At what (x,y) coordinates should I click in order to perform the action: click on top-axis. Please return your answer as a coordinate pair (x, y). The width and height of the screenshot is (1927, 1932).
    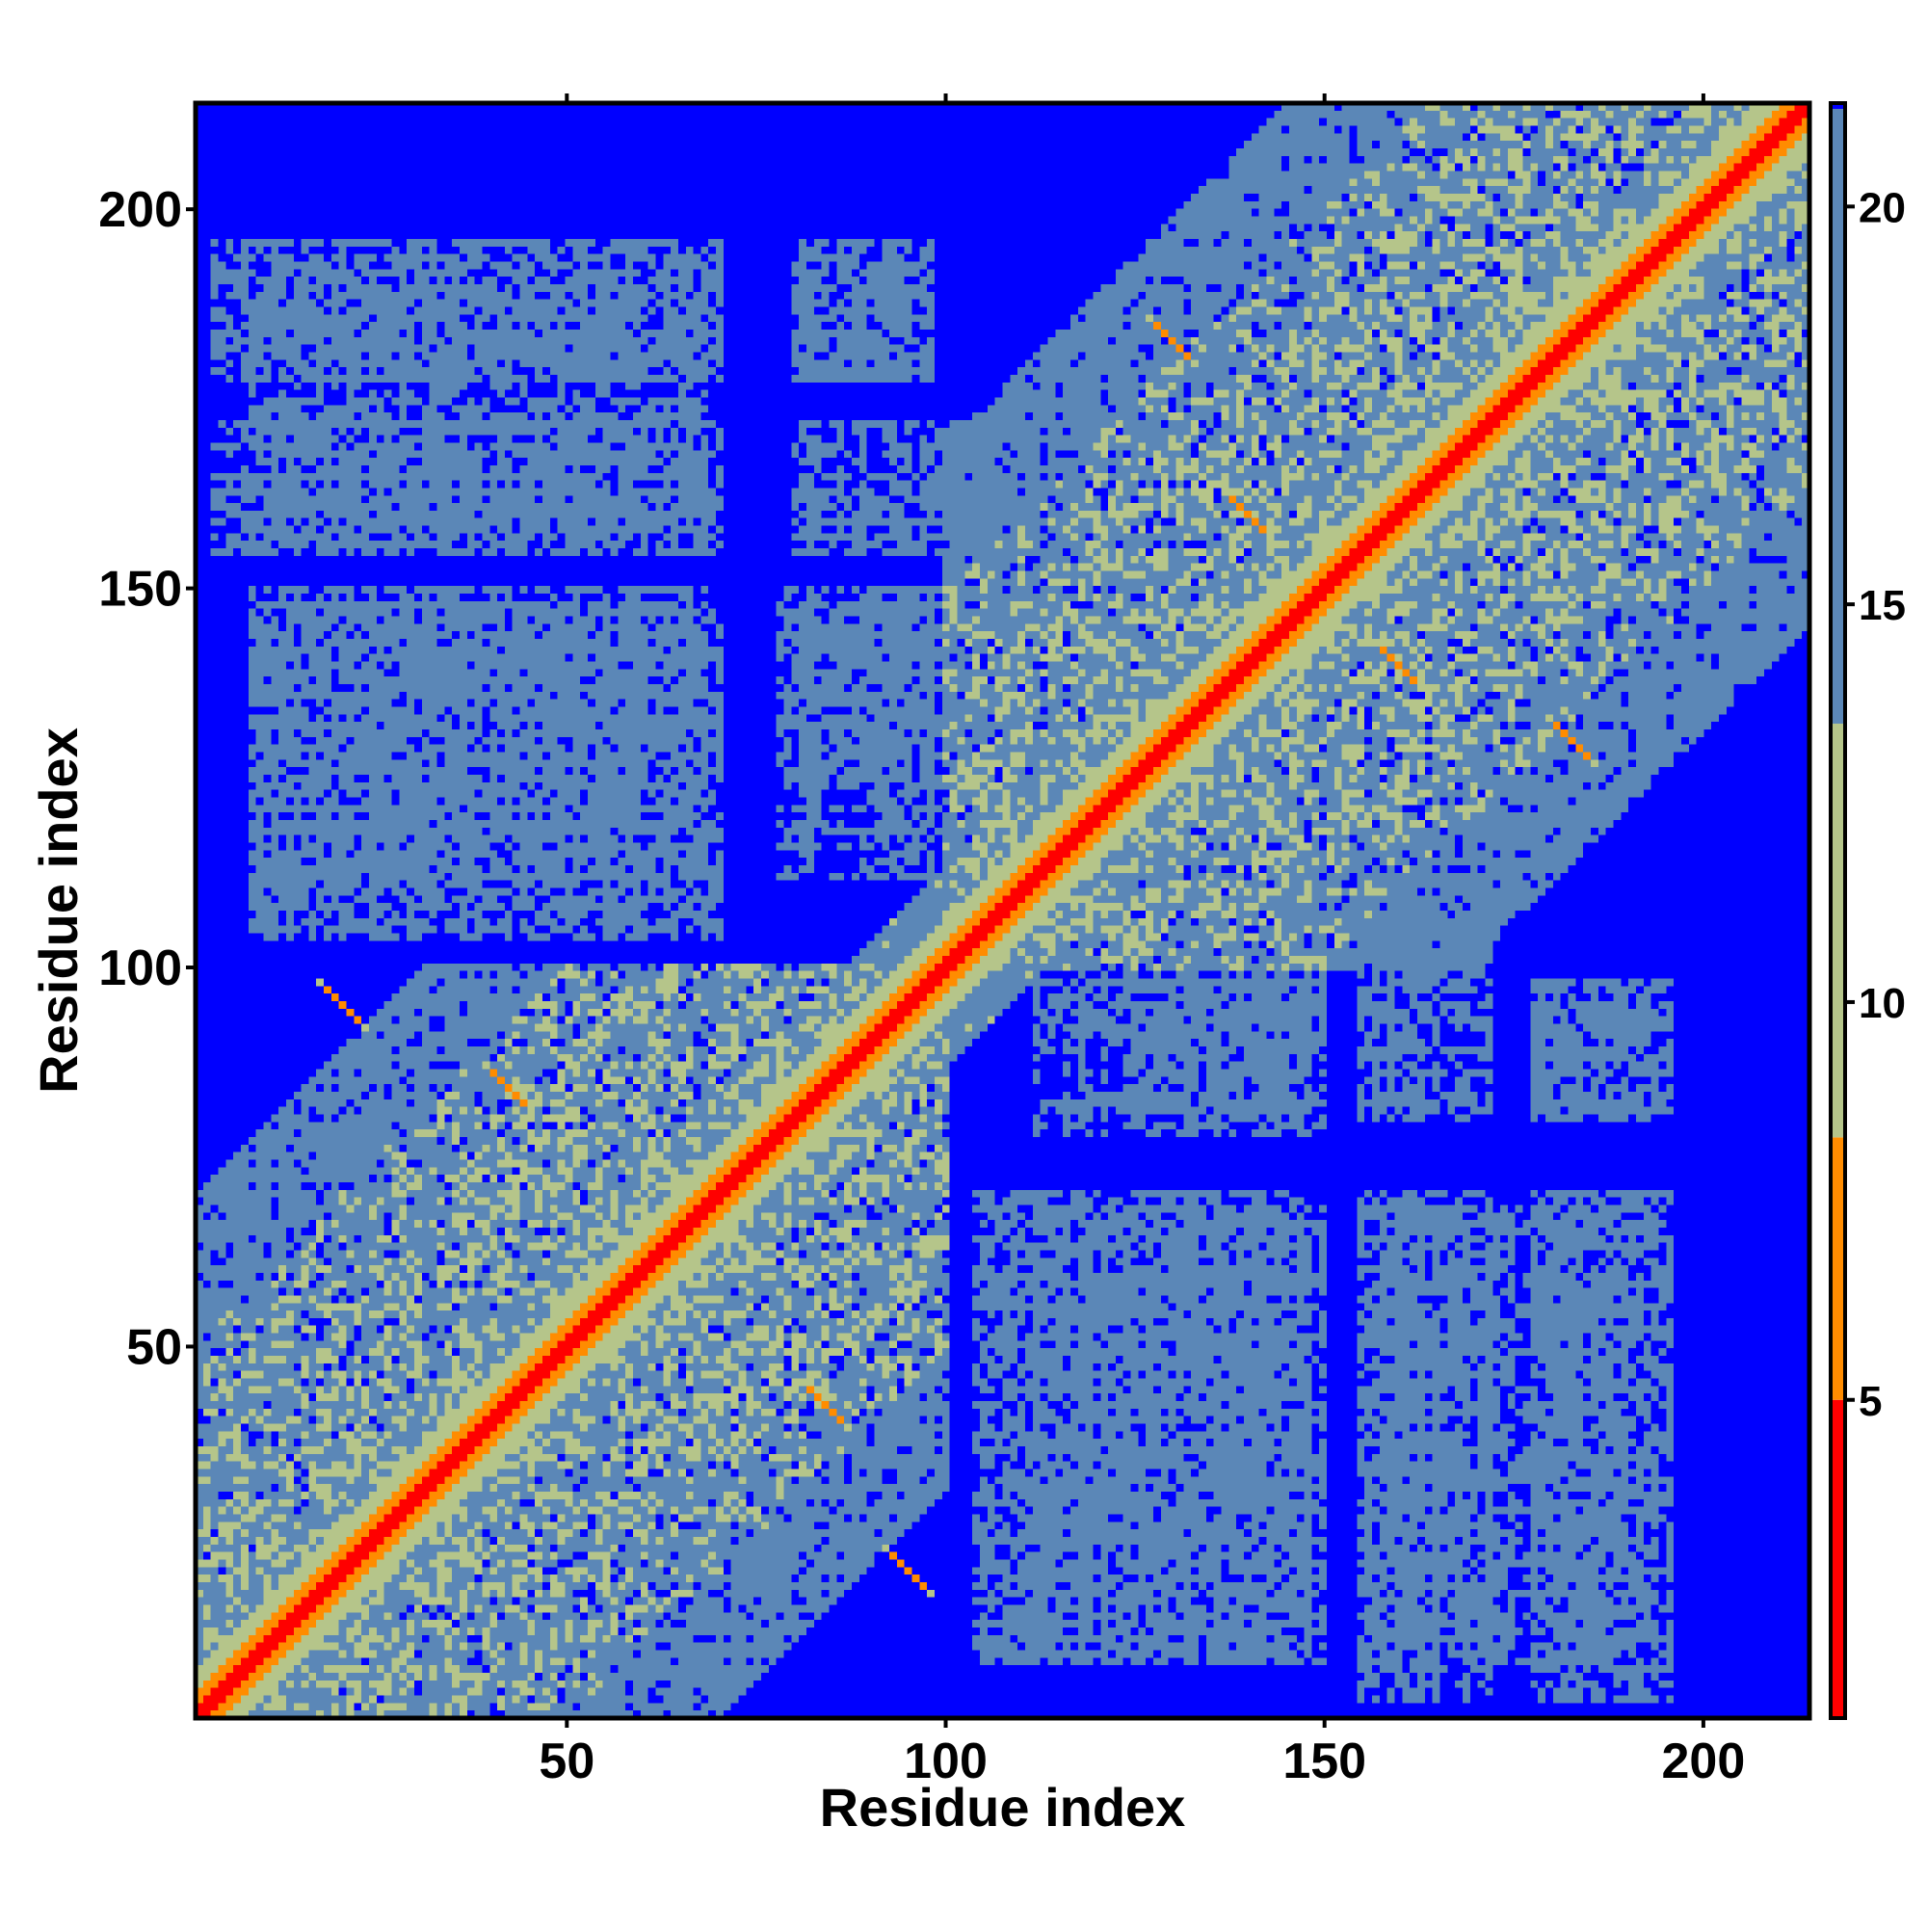
    Looking at the image, I should click on (1135, 98).